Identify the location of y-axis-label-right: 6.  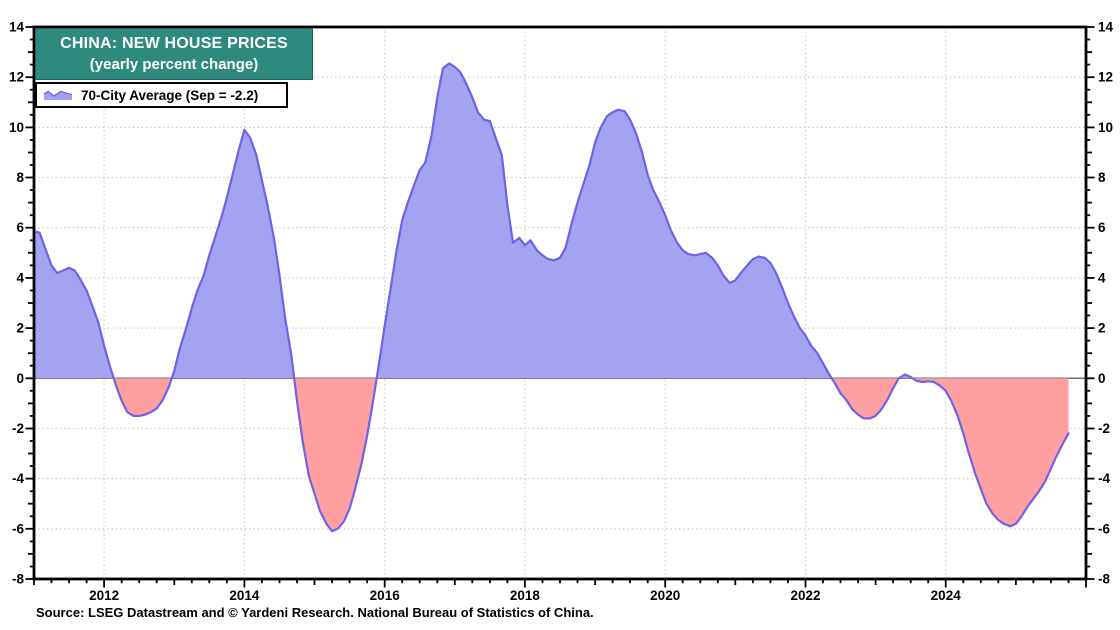
(1102, 227).